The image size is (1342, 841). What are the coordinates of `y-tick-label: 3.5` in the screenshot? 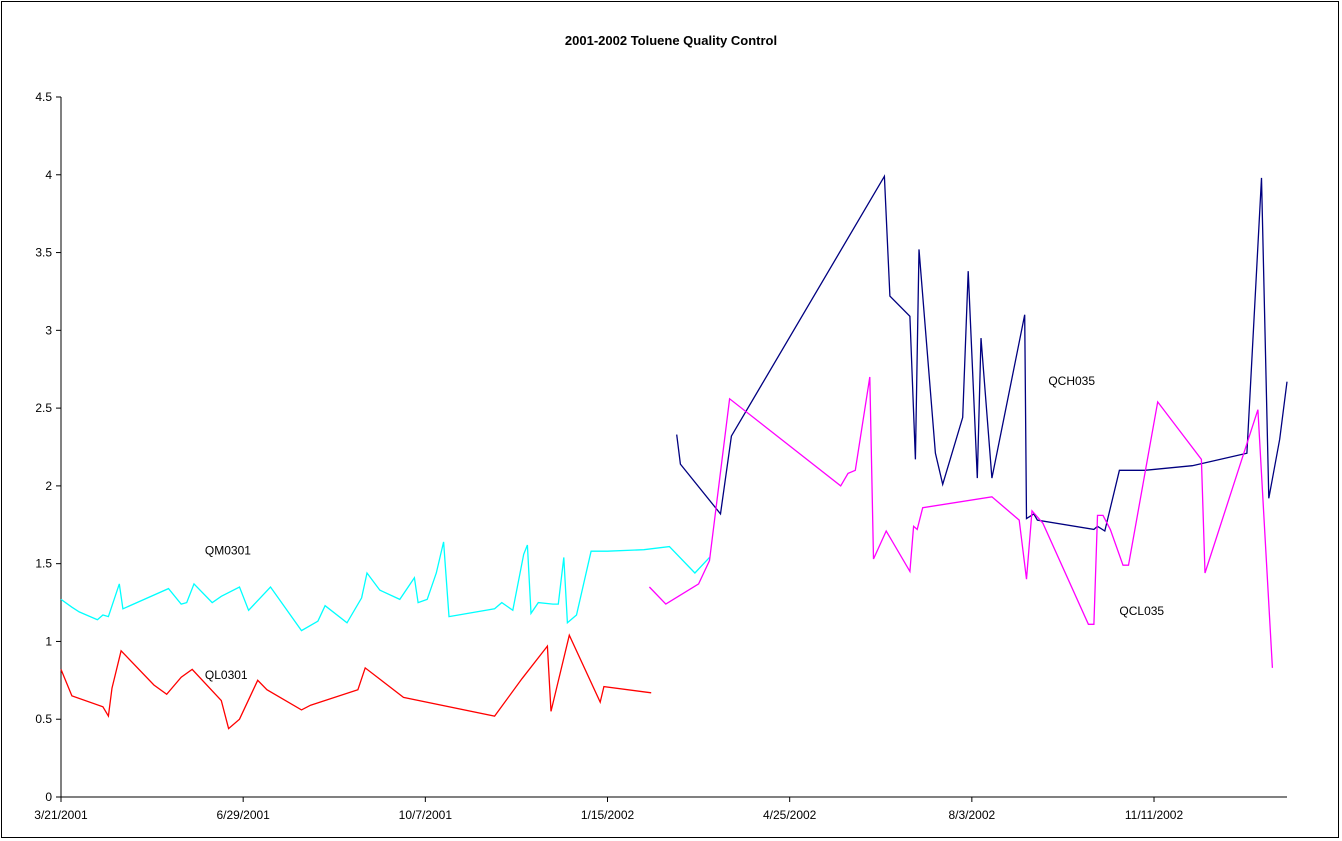 It's located at (43, 253).